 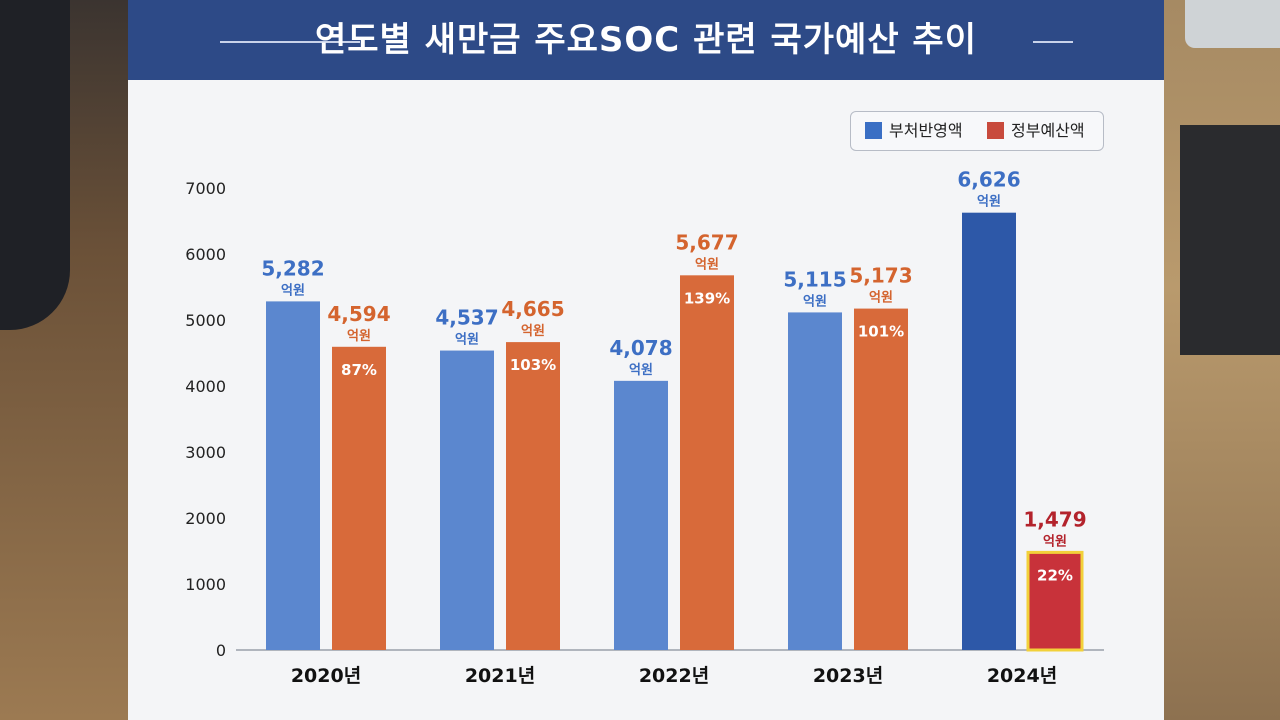 I want to click on x-tick-label: 2020년, so click(x=326, y=676).